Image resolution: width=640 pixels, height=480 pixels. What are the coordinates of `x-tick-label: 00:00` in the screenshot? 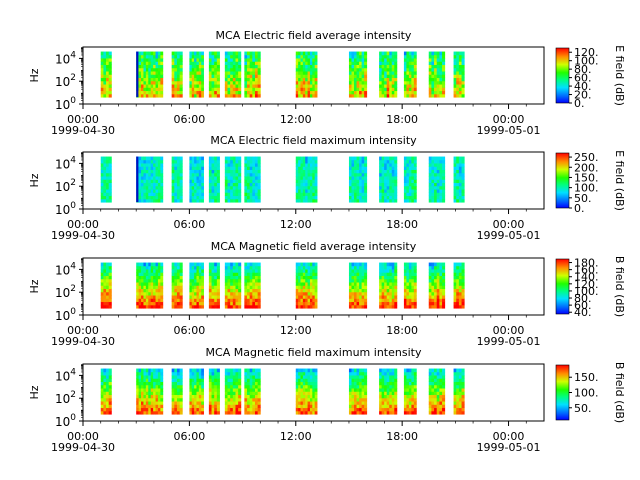 It's located at (83, 119).